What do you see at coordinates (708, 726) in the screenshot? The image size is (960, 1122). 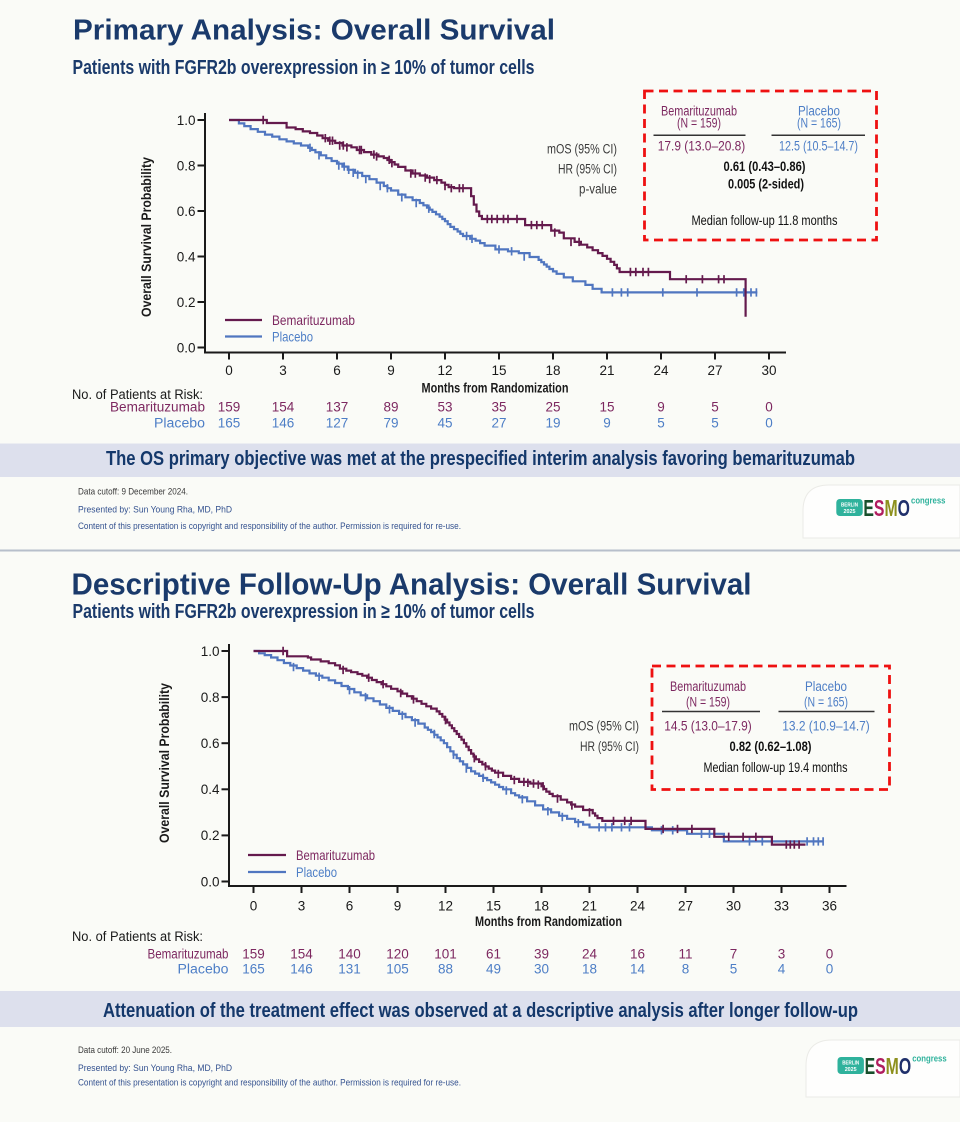 I see `svg-text: 14.5 (13.0–17.9)` at bounding box center [708, 726].